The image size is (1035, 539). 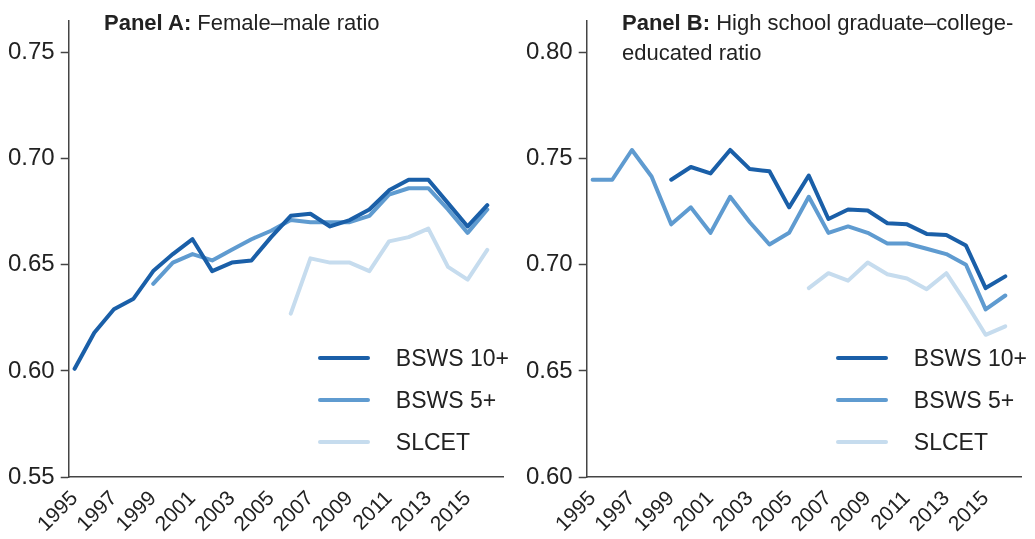 I want to click on chart-title: Panel A: Female–male ratio, so click(x=242, y=23).